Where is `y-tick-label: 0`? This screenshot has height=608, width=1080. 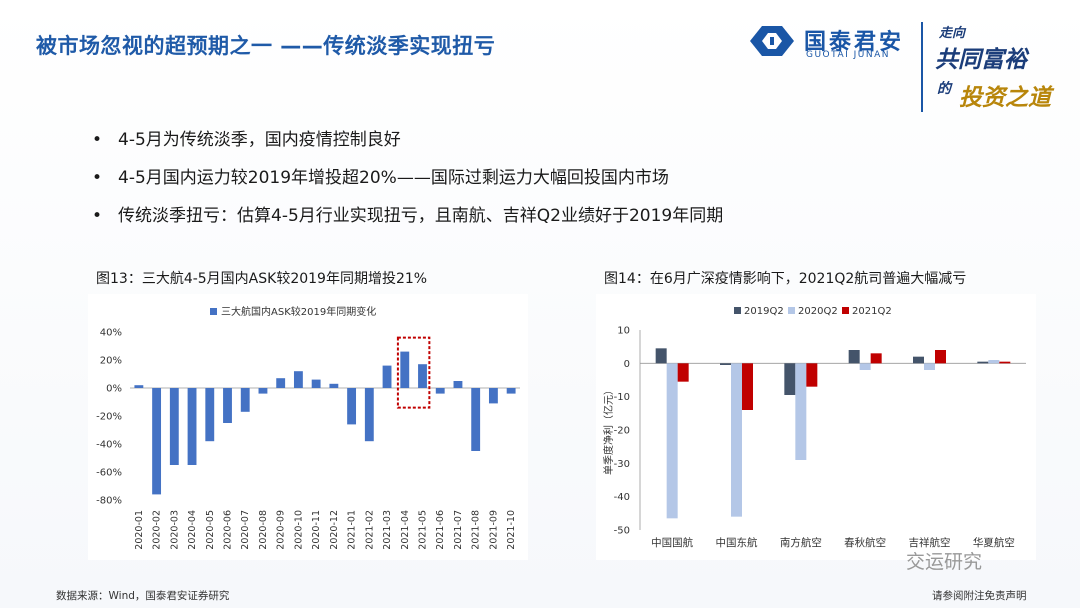
y-tick-label: 0 is located at coordinates (627, 364).